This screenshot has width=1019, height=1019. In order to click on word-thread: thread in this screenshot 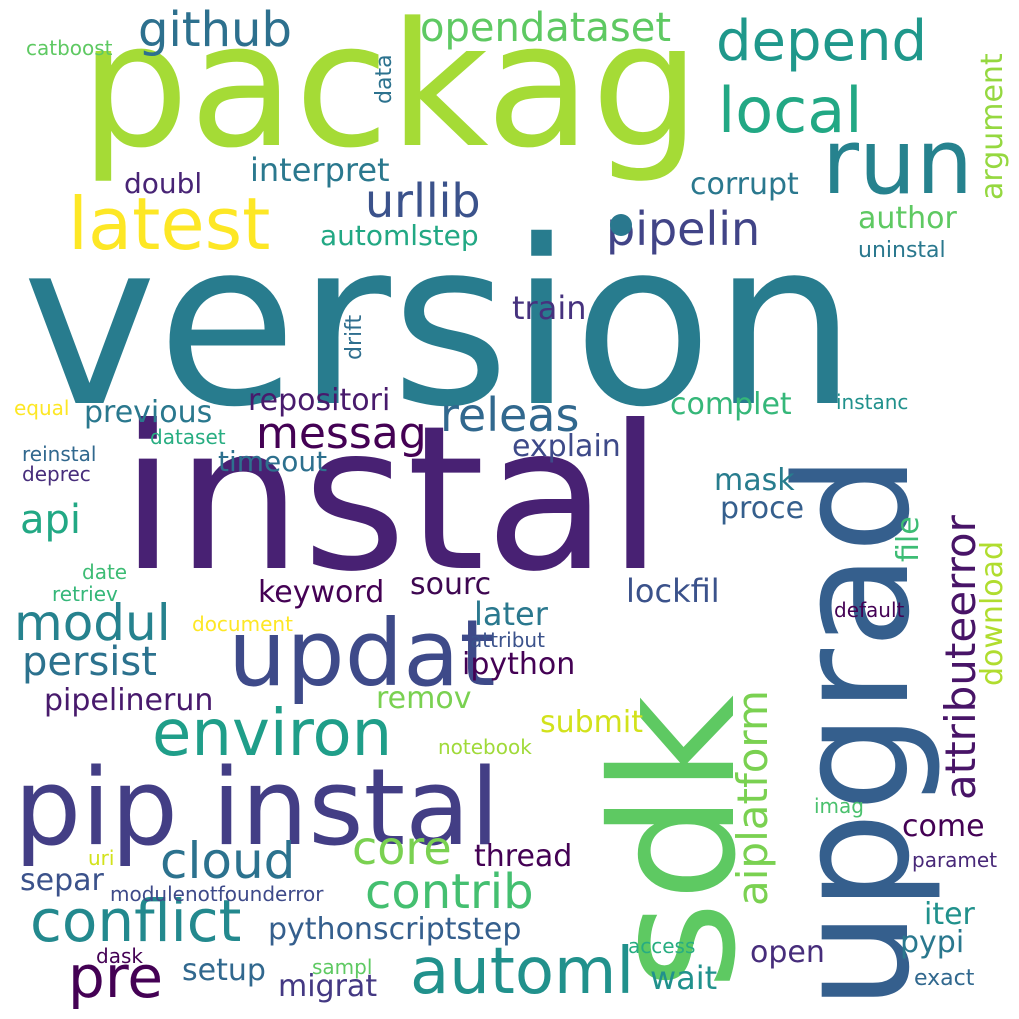, I will do `click(523, 856)`.